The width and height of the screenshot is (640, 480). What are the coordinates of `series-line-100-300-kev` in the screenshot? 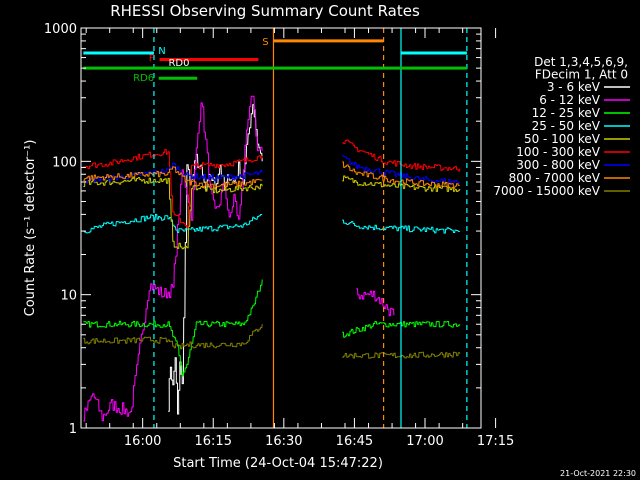 It's located at (173, 188).